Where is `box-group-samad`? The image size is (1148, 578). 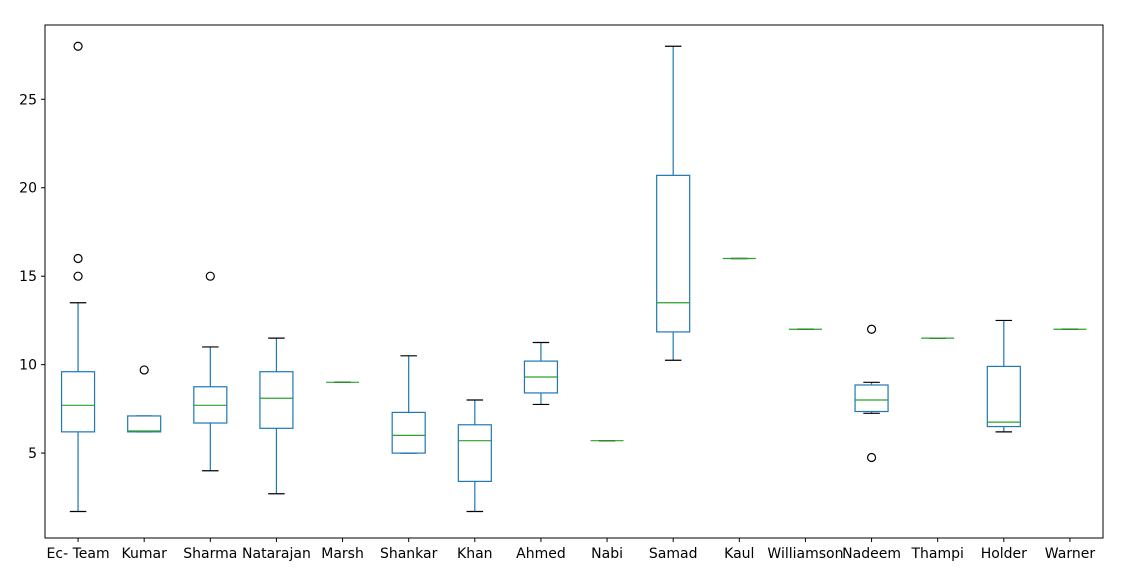 box-group-samad is located at coordinates (673, 203).